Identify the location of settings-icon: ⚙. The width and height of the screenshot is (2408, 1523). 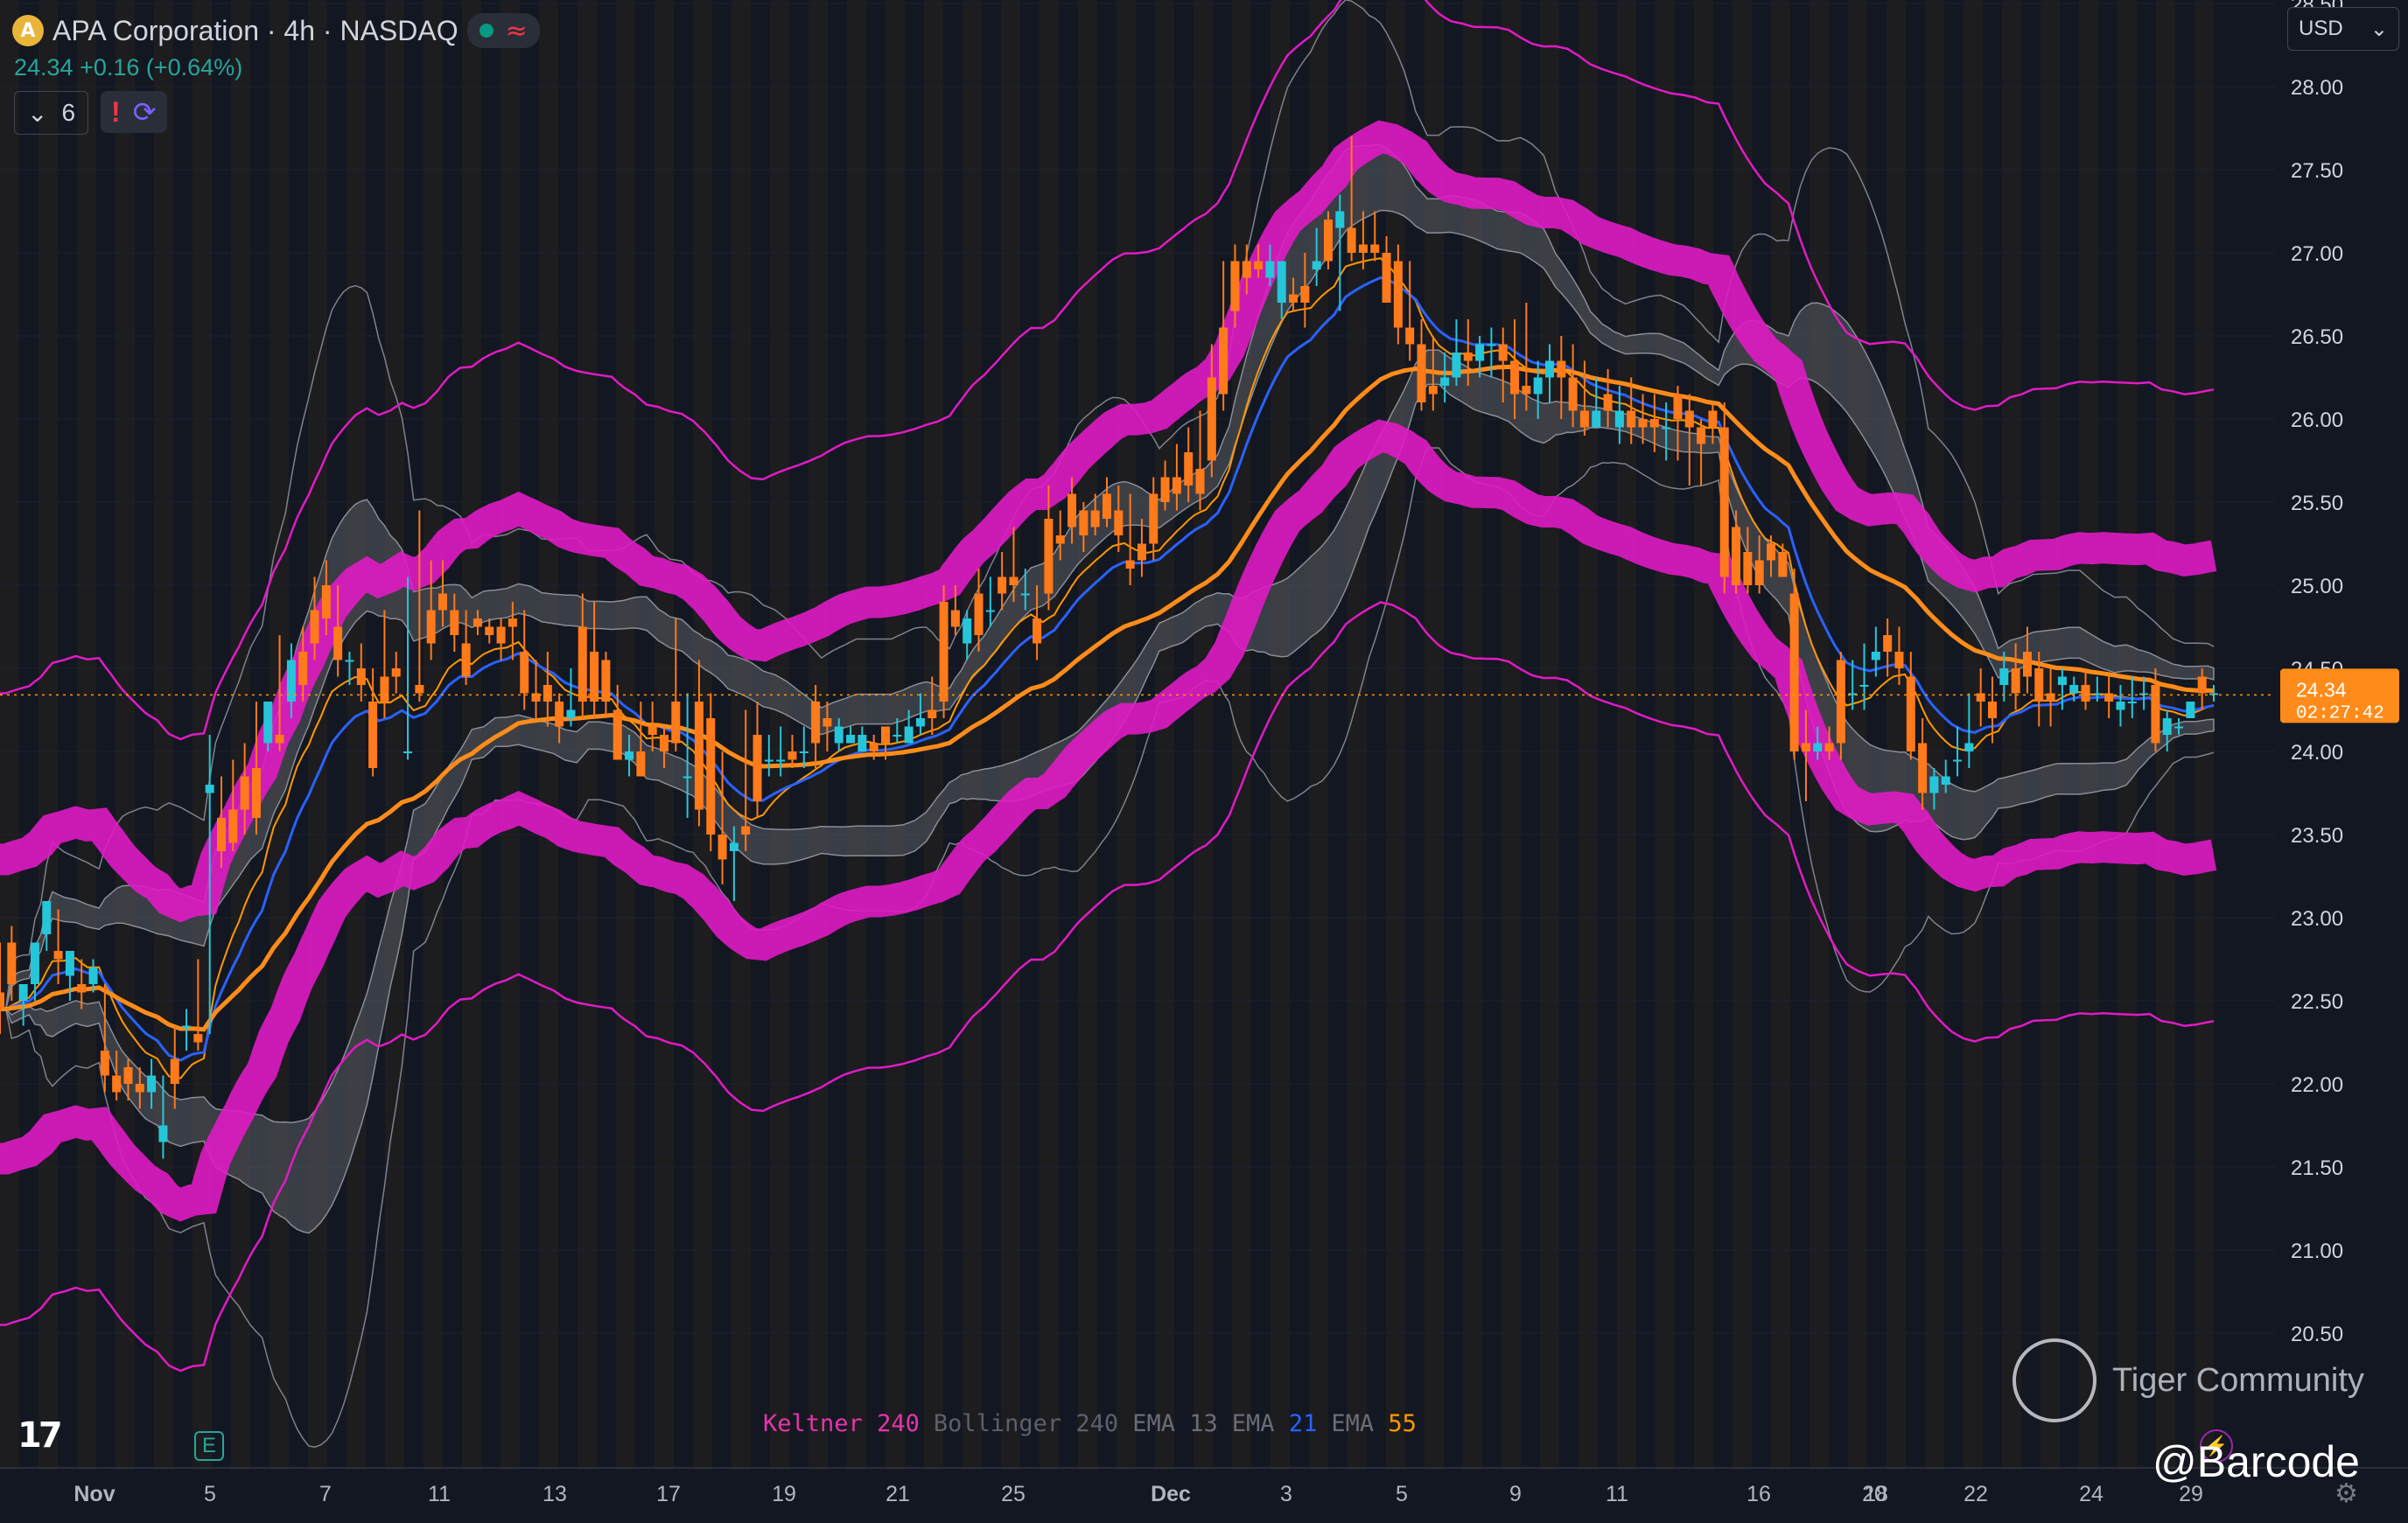
(2346, 1493).